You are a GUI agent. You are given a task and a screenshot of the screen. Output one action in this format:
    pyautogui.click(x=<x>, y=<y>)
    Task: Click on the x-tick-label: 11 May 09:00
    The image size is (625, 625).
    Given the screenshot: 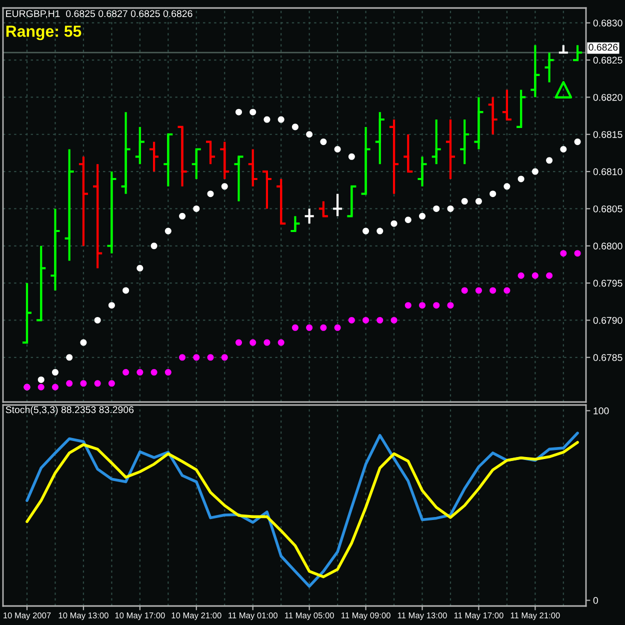 What is the action you would take?
    pyautogui.click(x=365, y=616)
    